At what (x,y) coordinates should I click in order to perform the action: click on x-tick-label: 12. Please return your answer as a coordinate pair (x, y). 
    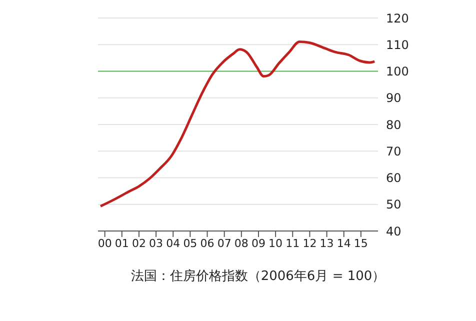
    Looking at the image, I should click on (309, 243).